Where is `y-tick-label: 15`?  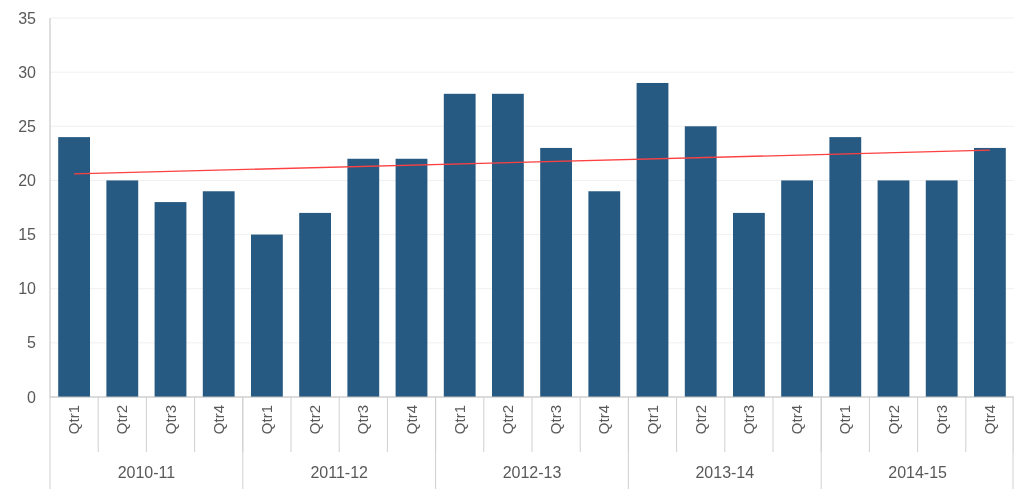
y-tick-label: 15 is located at coordinates (27, 235).